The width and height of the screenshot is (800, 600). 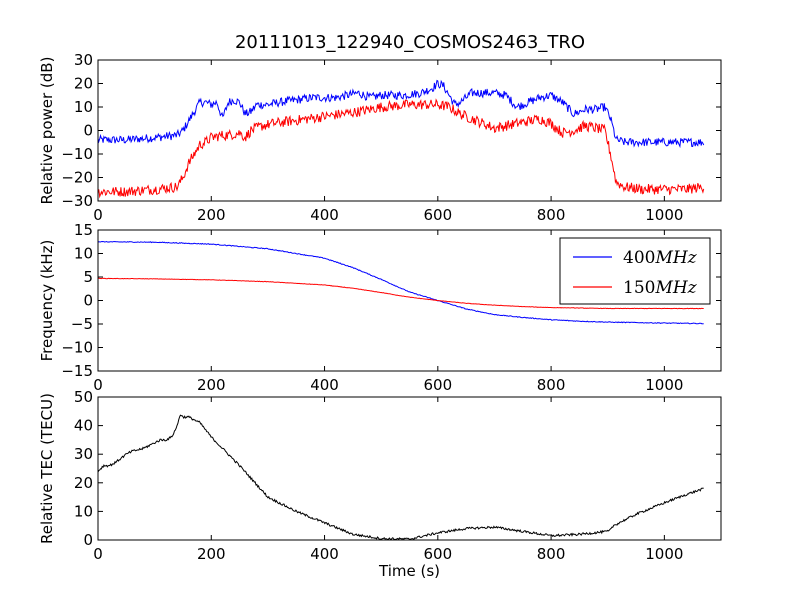 What do you see at coordinates (409, 571) in the screenshot?
I see `x-axis-label: Time (s)` at bounding box center [409, 571].